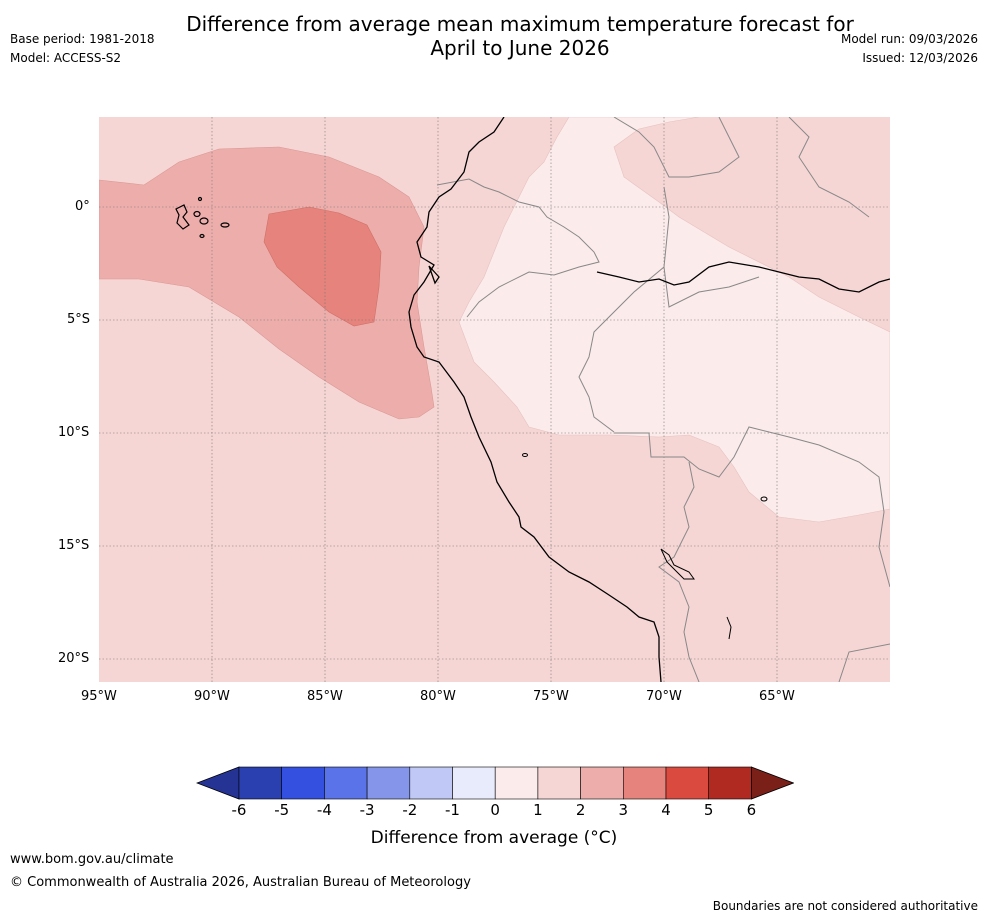 This screenshot has height=919, width=988. What do you see at coordinates (551, 696) in the screenshot?
I see `lon-label-75w: 75°W` at bounding box center [551, 696].